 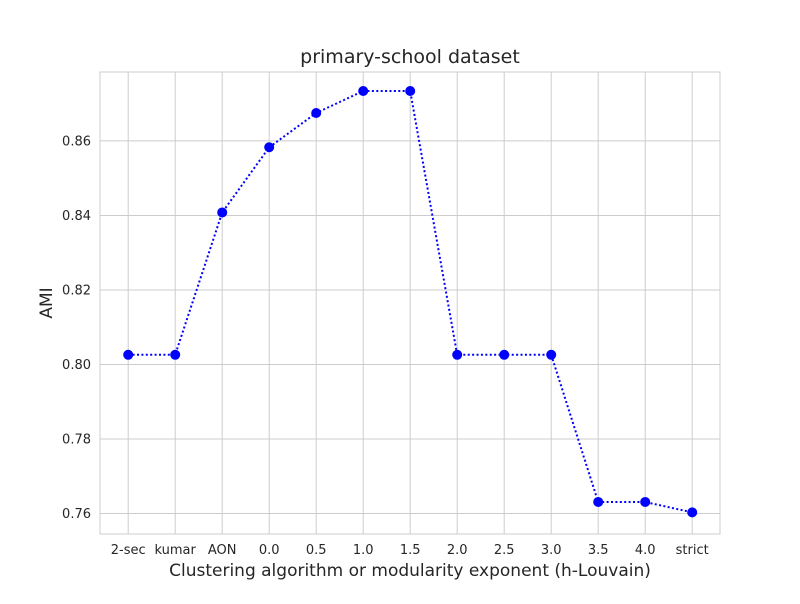 What do you see at coordinates (76, 328) in the screenshot?
I see `y-tick-labels: 0.76 0.78 0.80 0.82 0.84 0.86` at bounding box center [76, 328].